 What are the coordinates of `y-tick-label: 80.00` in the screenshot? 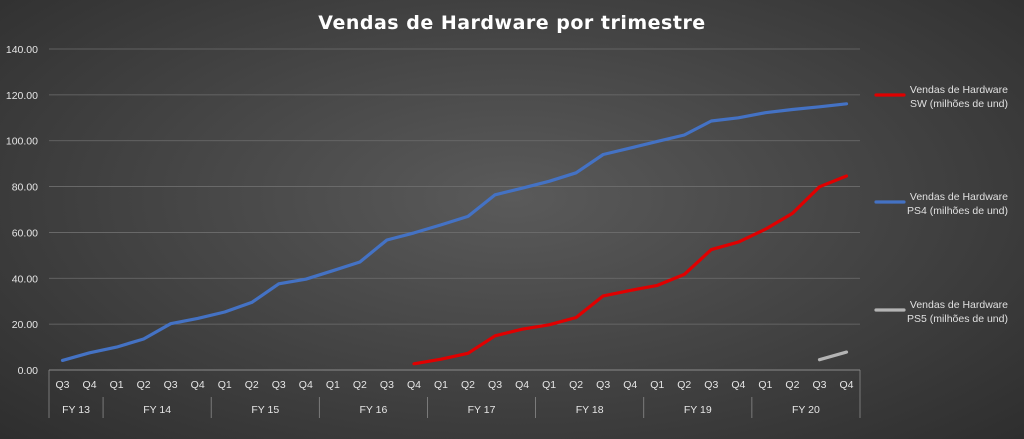 It's located at (25, 188).